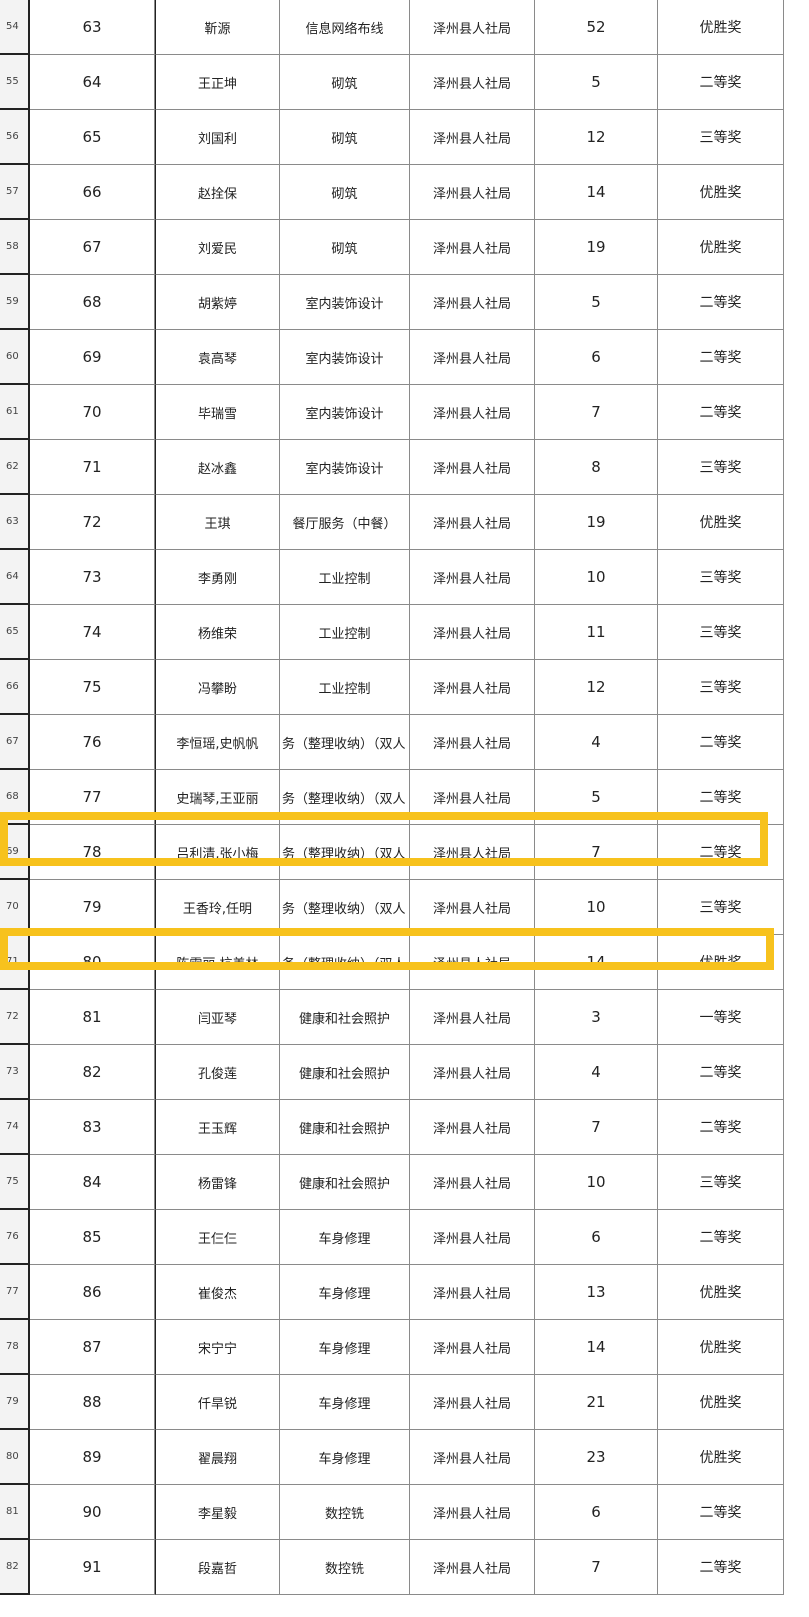 The image size is (809, 1617). What do you see at coordinates (15, 1127) in the screenshot?
I see `row-header: 74` at bounding box center [15, 1127].